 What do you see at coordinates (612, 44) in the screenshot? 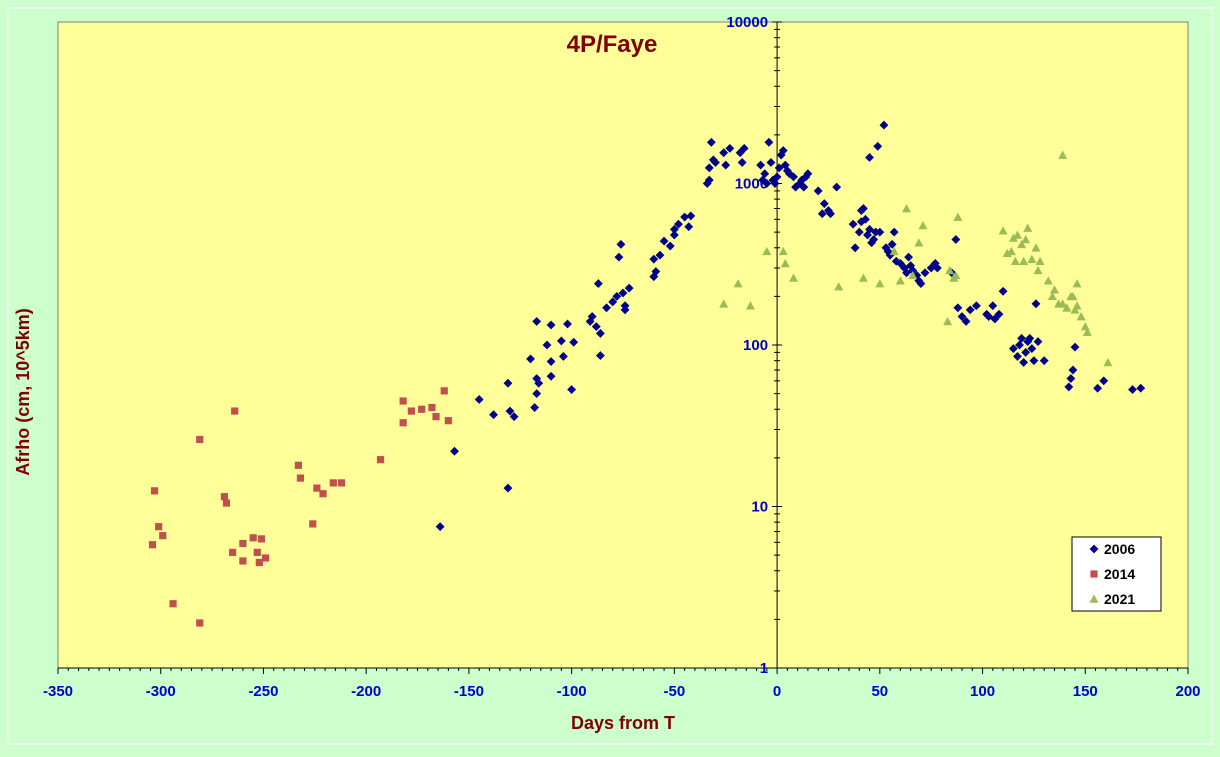
I see `chart-title: 4P/Faye` at bounding box center [612, 44].